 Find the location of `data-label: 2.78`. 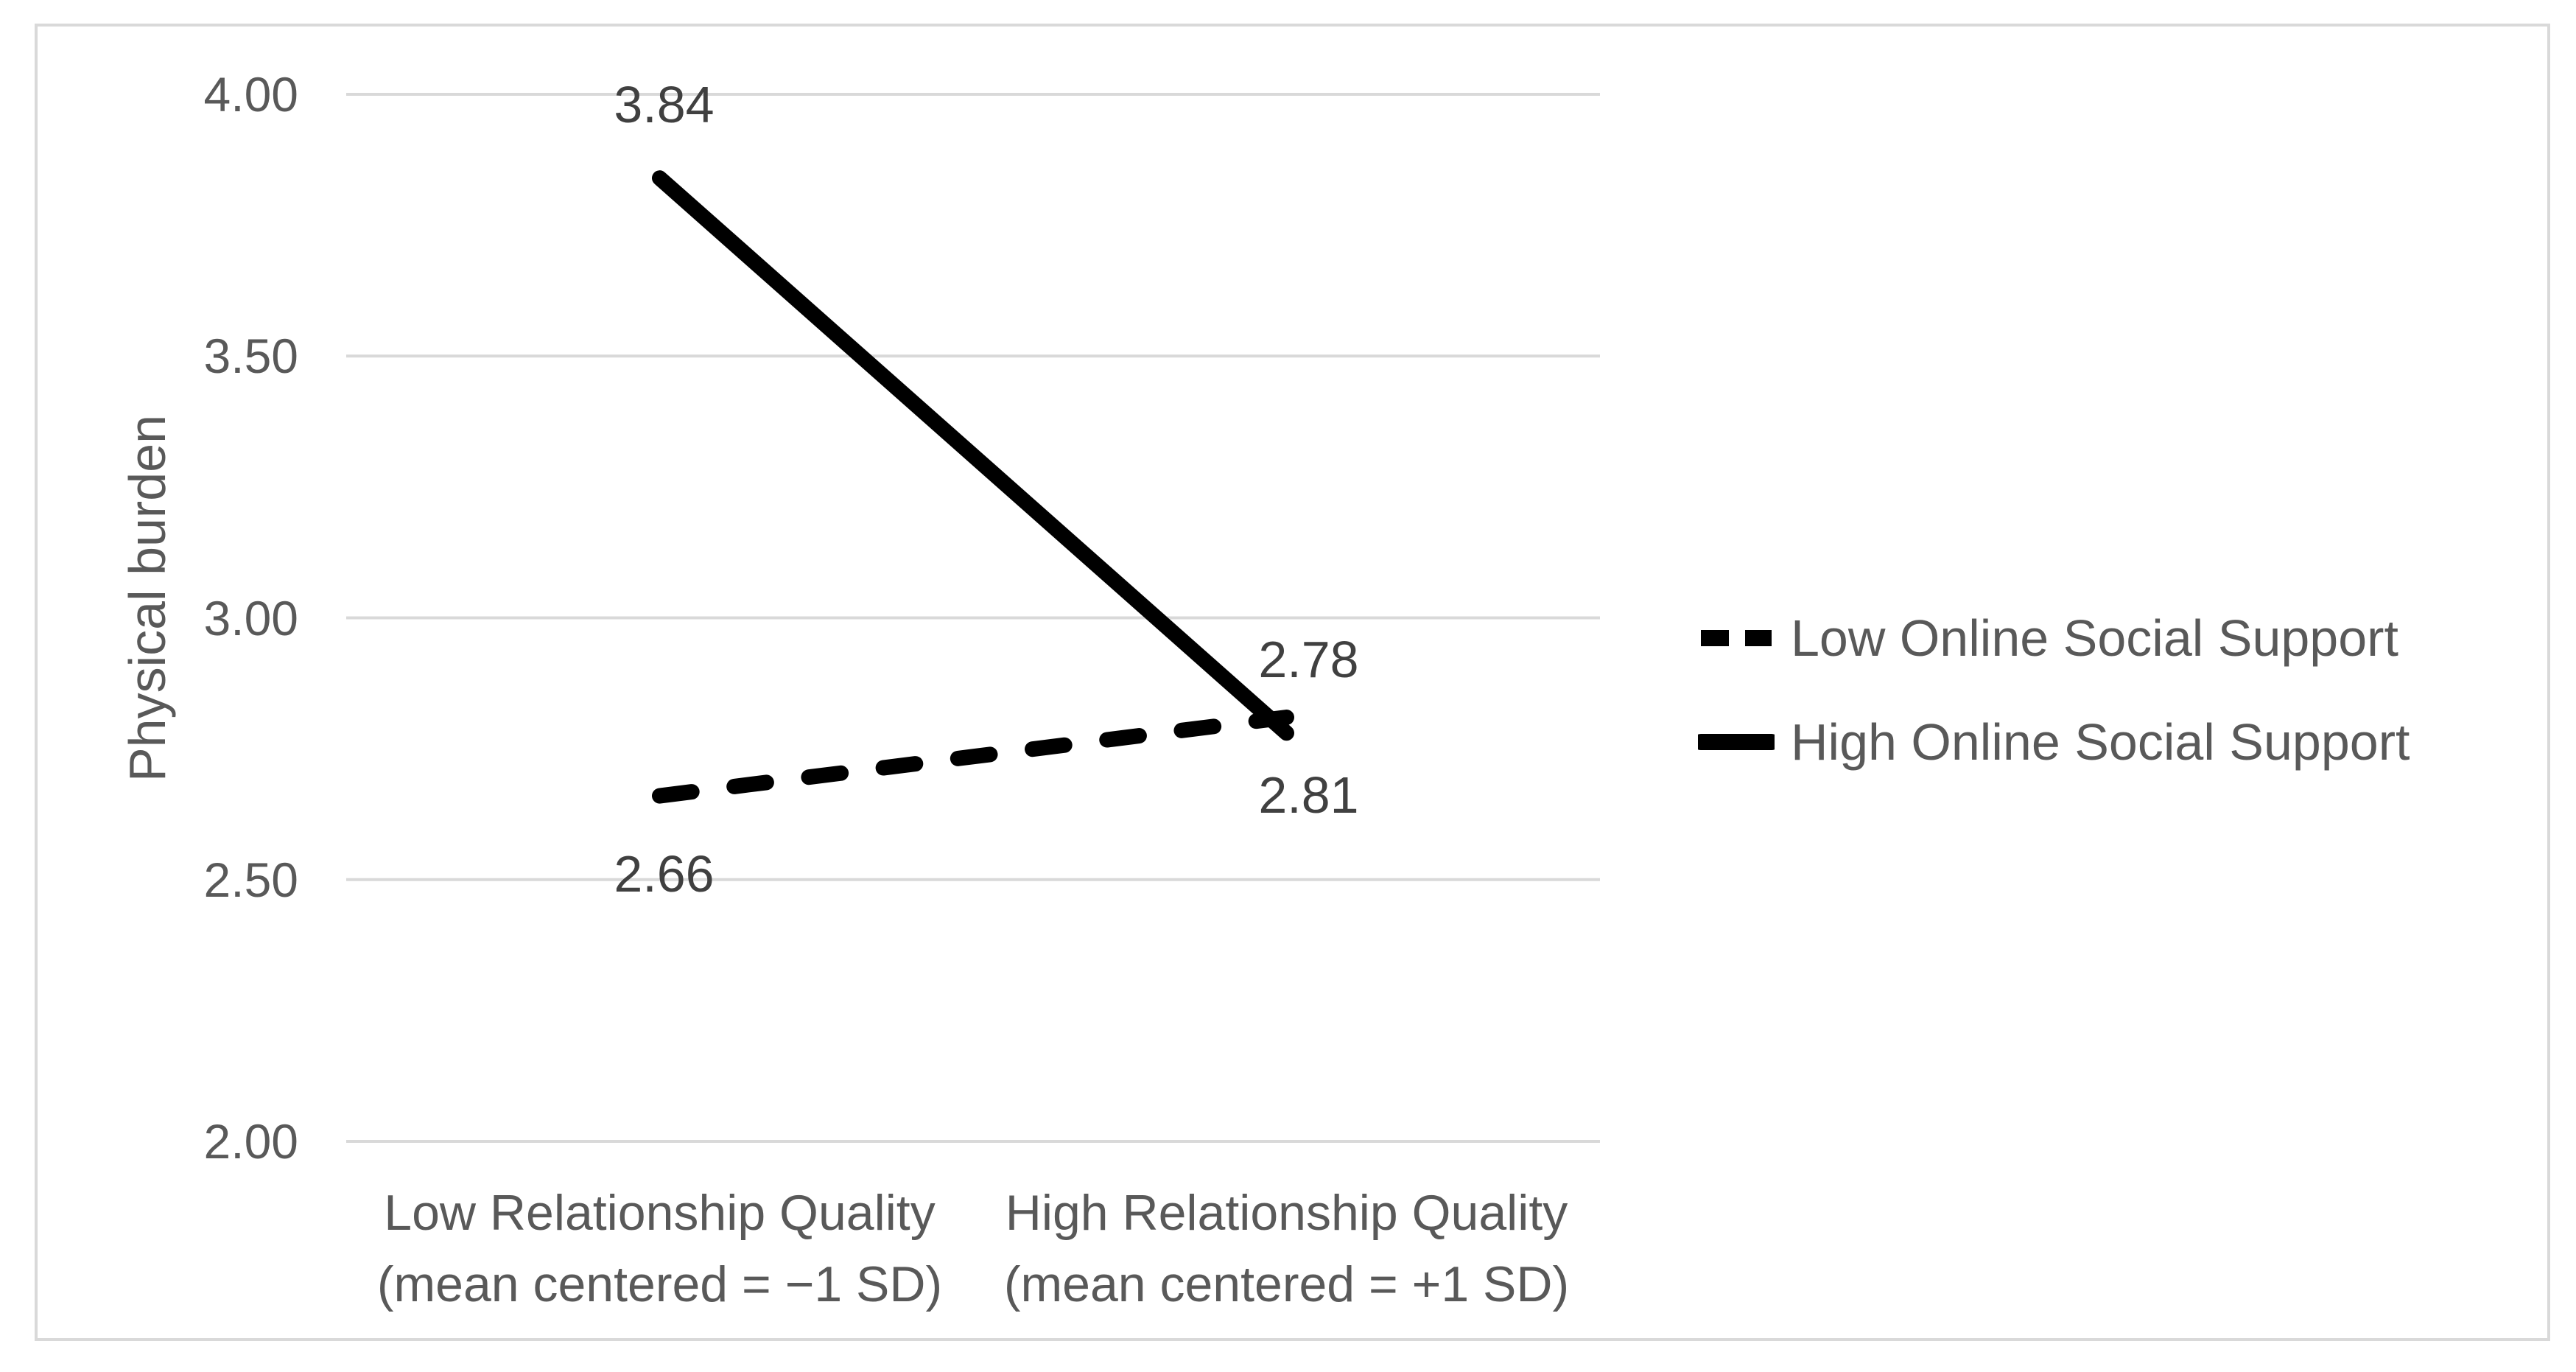

data-label: 2.78 is located at coordinates (1308, 659).